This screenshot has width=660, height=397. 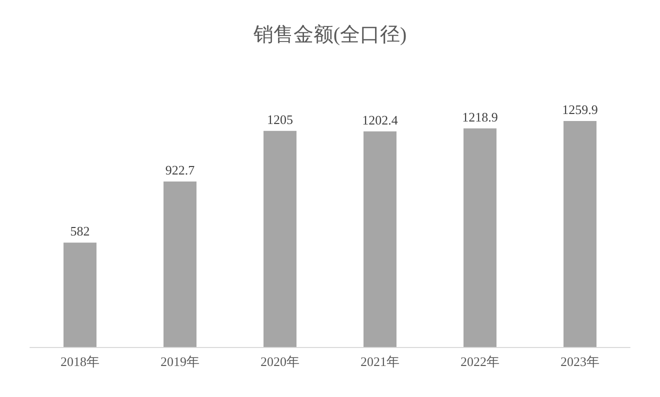 I want to click on data-label: 1218.9, so click(x=480, y=116).